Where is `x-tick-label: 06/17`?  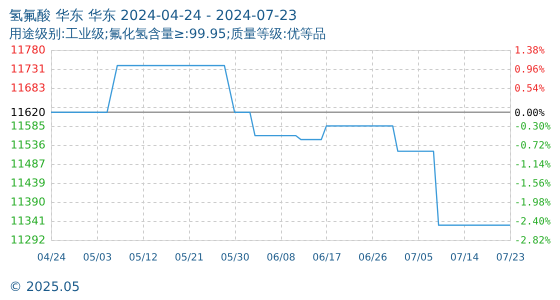 x-tick-label: 06/17 is located at coordinates (327, 258).